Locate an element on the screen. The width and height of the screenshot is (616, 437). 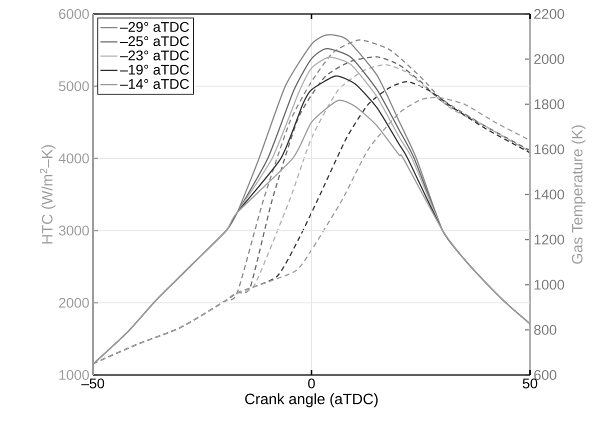
y-tick-label: 4000 is located at coordinates (73, 158).